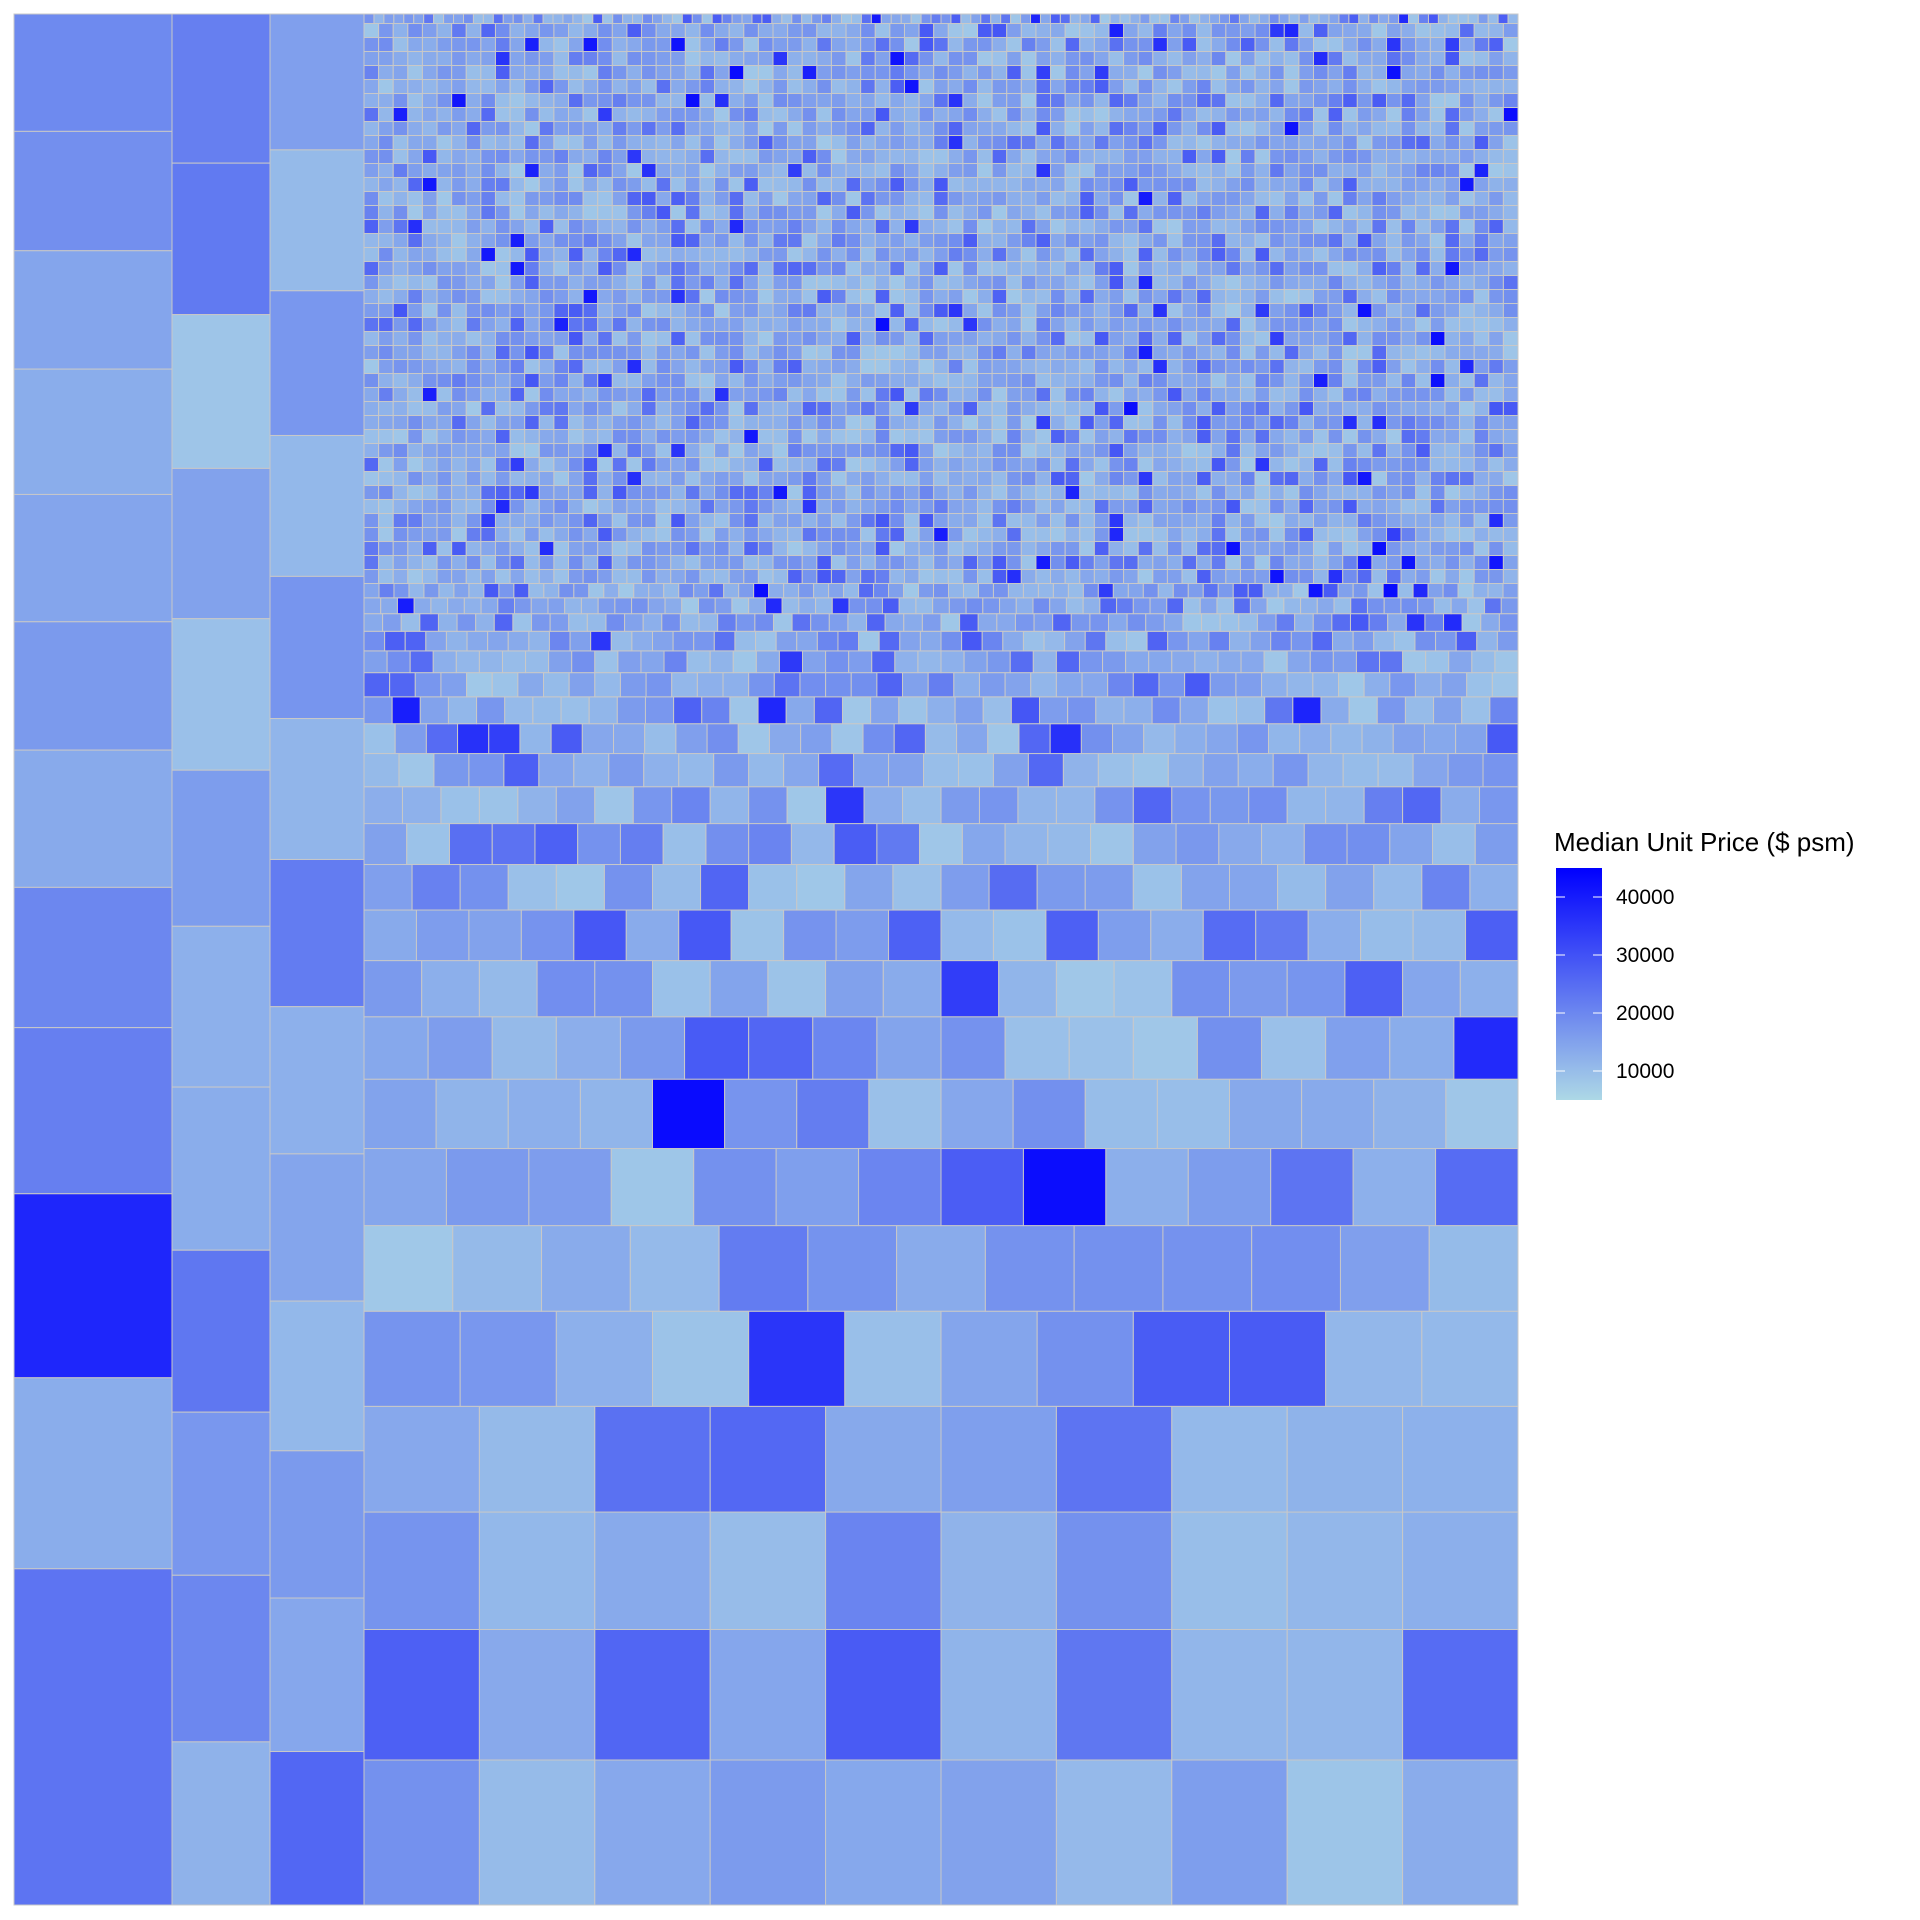 This screenshot has width=1920, height=1920. I want to click on treemap-tile-2077, so click(1379, 353).